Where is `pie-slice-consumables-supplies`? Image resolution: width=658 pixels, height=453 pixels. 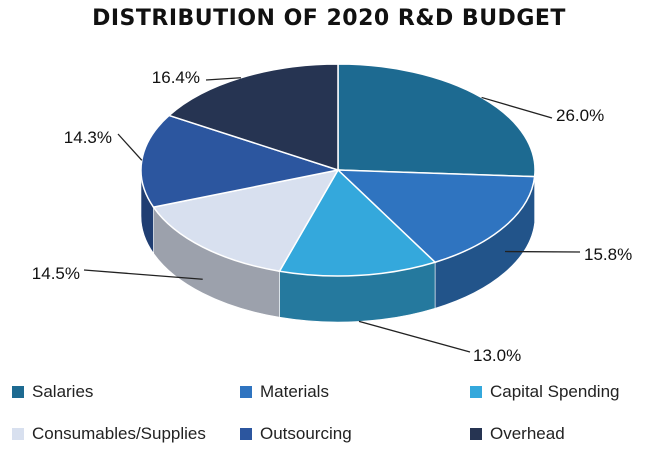 pie-slice-consumables-supplies is located at coordinates (246, 220).